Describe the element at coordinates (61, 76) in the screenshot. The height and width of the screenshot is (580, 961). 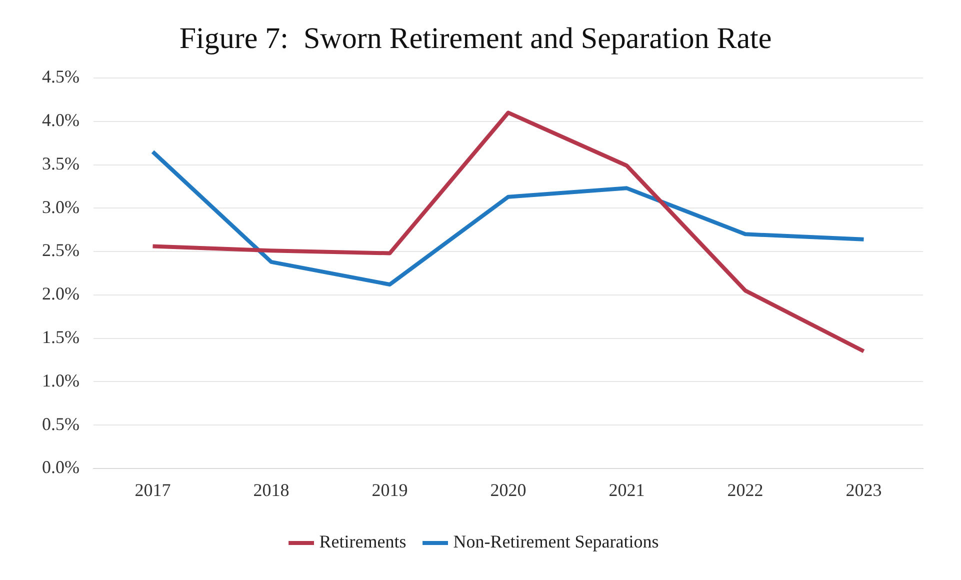
I see `y-tick-label: 4.5%` at that location.